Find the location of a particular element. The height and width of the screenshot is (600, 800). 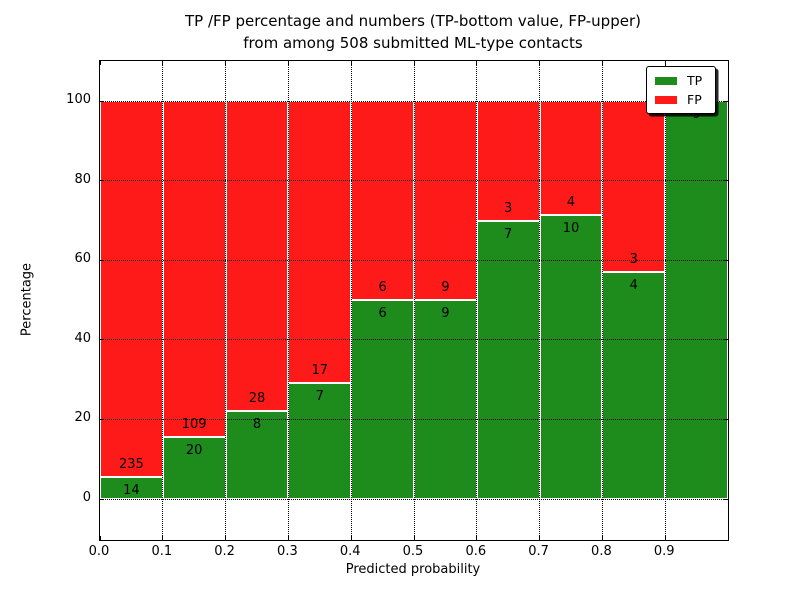

tp-count-label: 6 is located at coordinates (382, 314).